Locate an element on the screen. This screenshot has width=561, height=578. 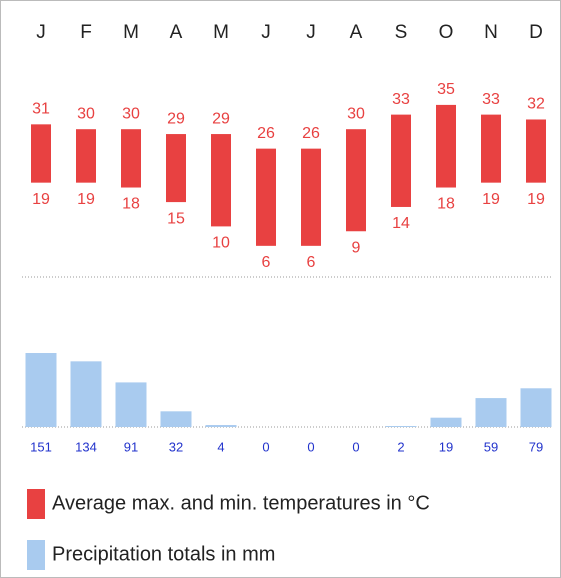
precipitation-label: 19 is located at coordinates (446, 446).